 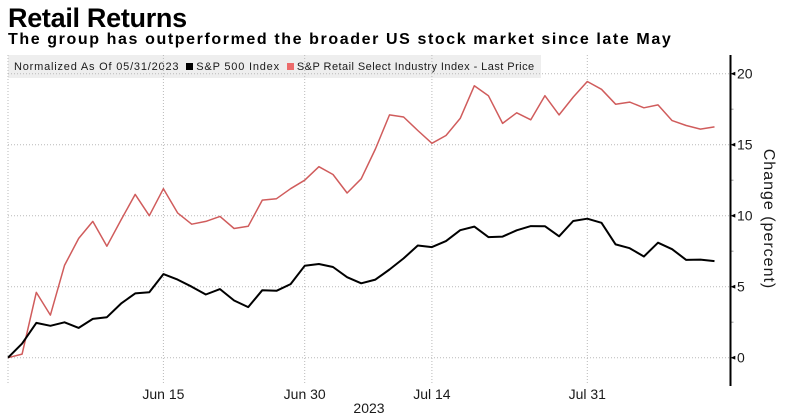 What do you see at coordinates (588, 394) in the screenshot?
I see `svg-text: Jul 31` at bounding box center [588, 394].